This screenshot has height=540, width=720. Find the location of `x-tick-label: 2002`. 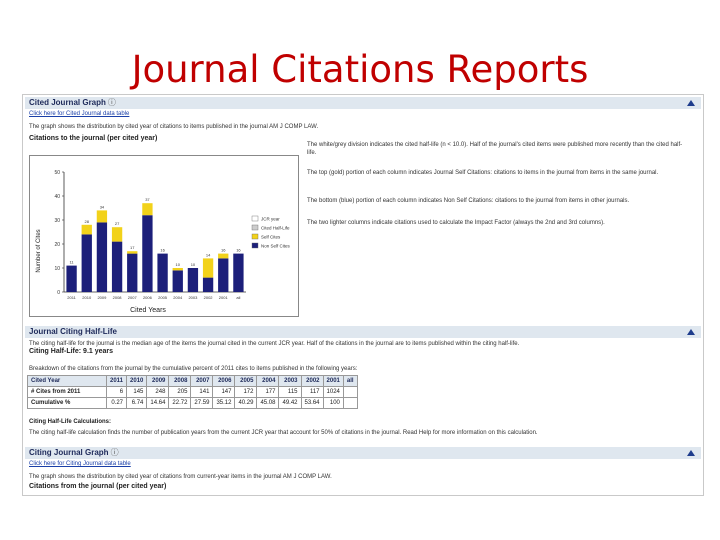

x-tick-label: 2002 is located at coordinates (209, 297).